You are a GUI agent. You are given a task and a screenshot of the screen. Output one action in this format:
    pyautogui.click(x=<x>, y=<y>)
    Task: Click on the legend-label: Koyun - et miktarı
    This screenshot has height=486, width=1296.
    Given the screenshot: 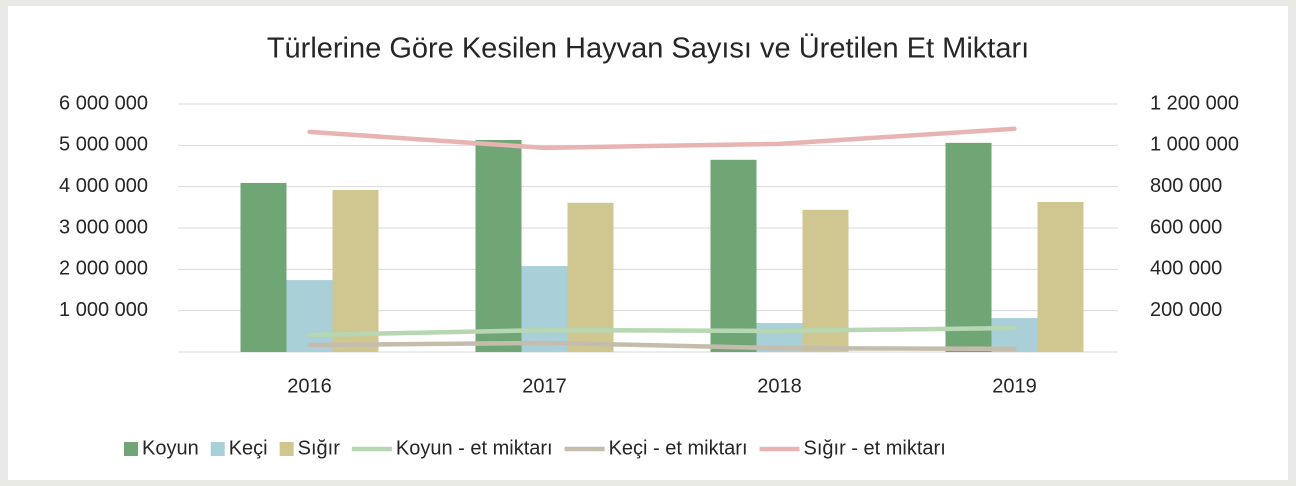 What is the action you would take?
    pyautogui.click(x=474, y=448)
    